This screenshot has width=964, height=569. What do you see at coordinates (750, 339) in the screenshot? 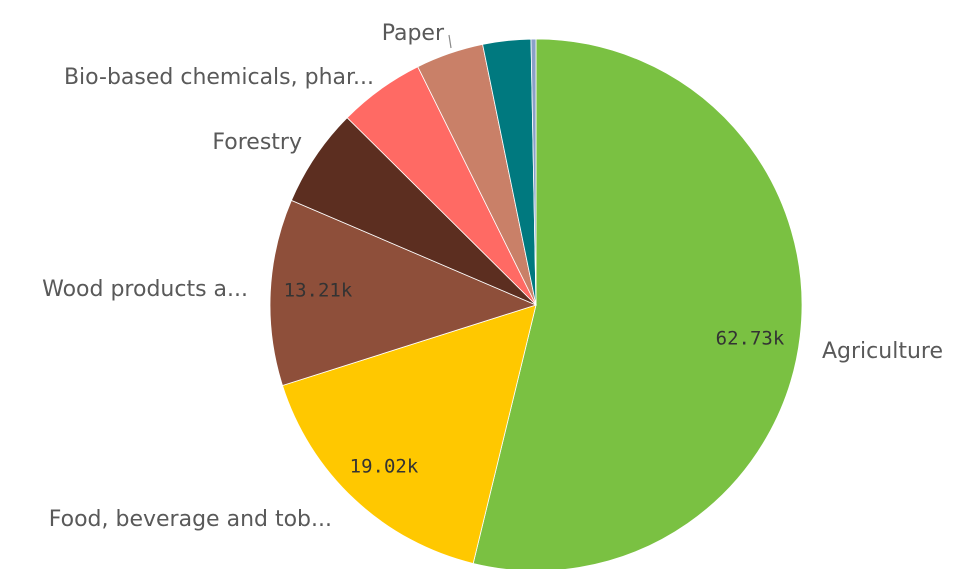
I see `value-label-agriculture: 62.73k` at bounding box center [750, 339].